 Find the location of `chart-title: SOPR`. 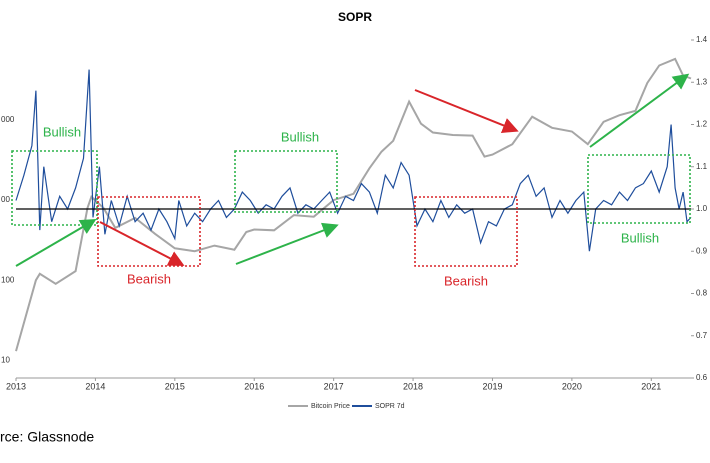

chart-title: SOPR is located at coordinates (355, 17).